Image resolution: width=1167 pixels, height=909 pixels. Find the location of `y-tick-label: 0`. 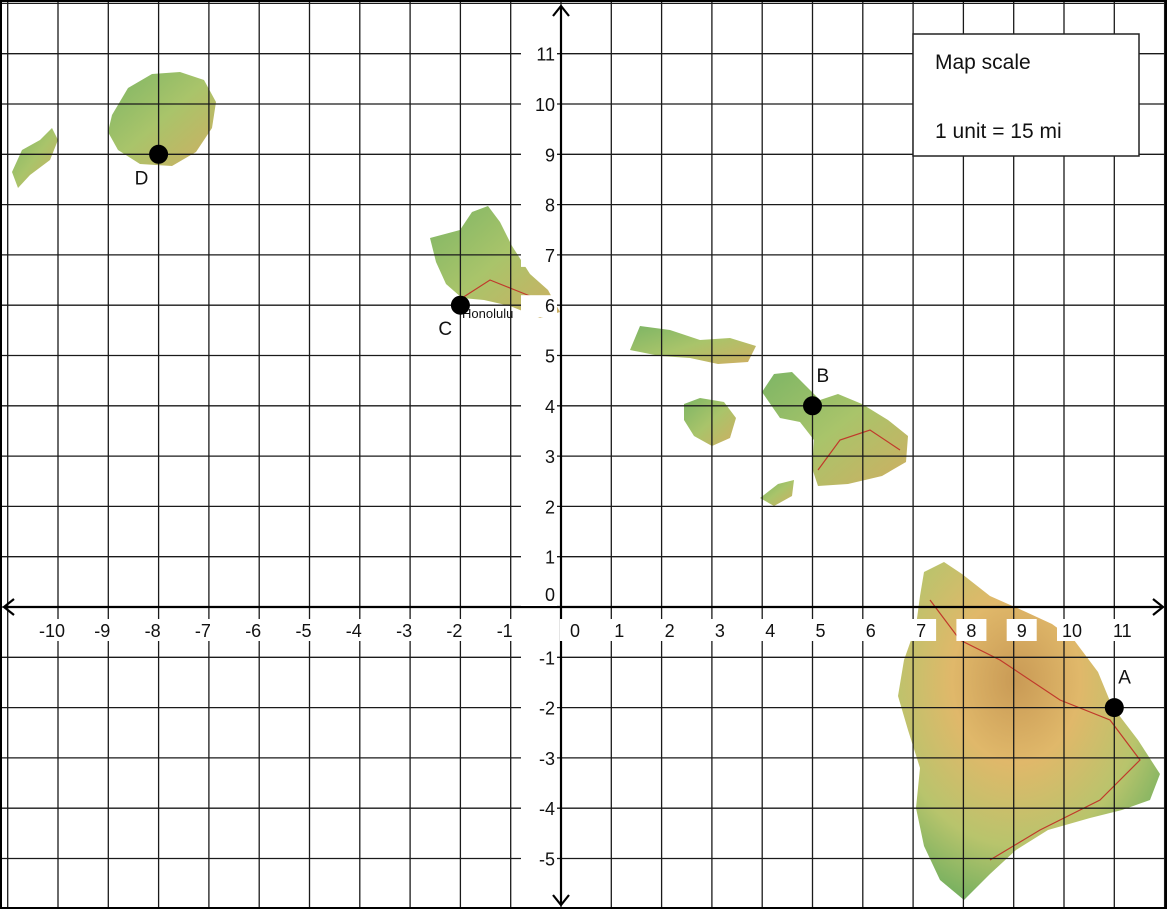

y-tick-label: 0 is located at coordinates (550, 595).